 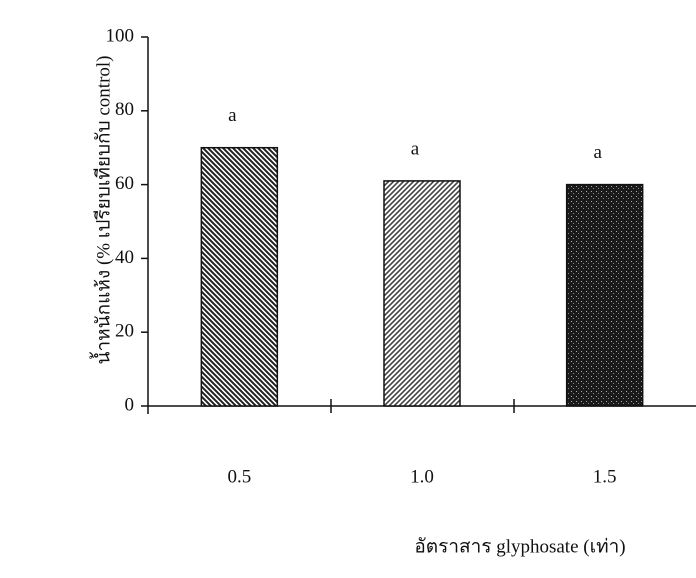 What do you see at coordinates (120, 35) in the screenshot?
I see `y-tick-label: 100` at bounding box center [120, 35].